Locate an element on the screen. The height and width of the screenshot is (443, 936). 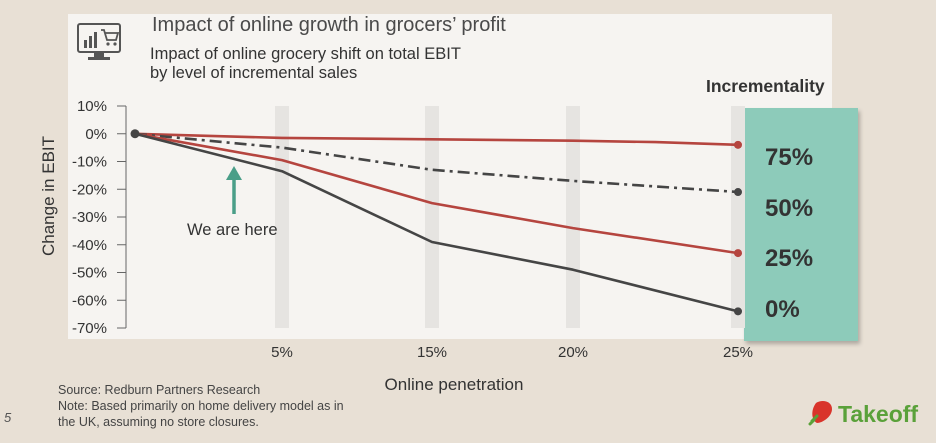
legend-label-0: 0% is located at coordinates (782, 309).